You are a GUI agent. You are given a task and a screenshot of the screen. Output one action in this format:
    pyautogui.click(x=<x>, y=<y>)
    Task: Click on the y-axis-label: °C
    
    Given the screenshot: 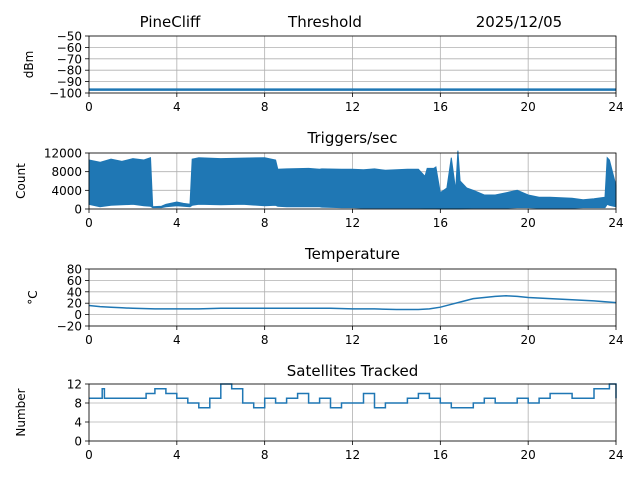 What is the action you would take?
    pyautogui.click(x=33, y=297)
    